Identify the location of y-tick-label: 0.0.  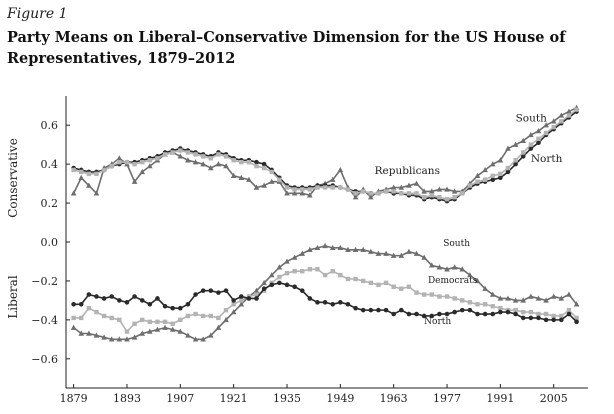
(50, 242).